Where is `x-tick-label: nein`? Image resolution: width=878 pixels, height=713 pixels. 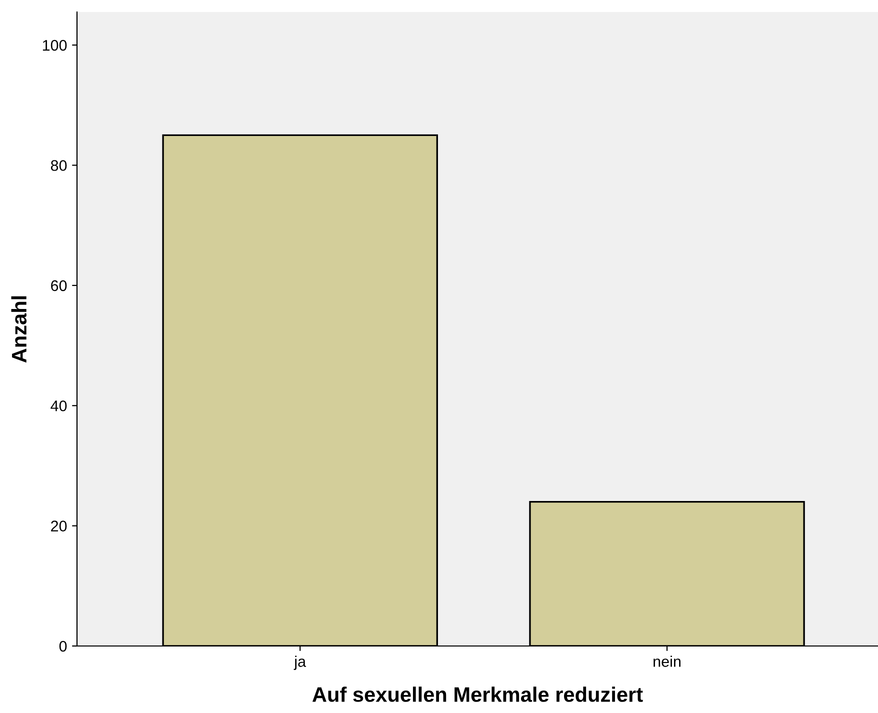 x-tick-label: nein is located at coordinates (667, 661).